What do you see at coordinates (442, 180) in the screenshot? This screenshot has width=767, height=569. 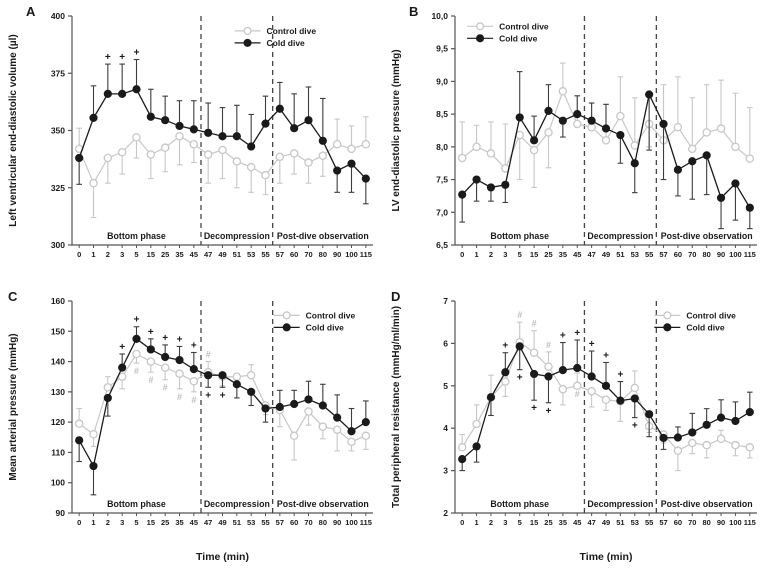 I see `y-tick-label: 7,5` at bounding box center [442, 180].